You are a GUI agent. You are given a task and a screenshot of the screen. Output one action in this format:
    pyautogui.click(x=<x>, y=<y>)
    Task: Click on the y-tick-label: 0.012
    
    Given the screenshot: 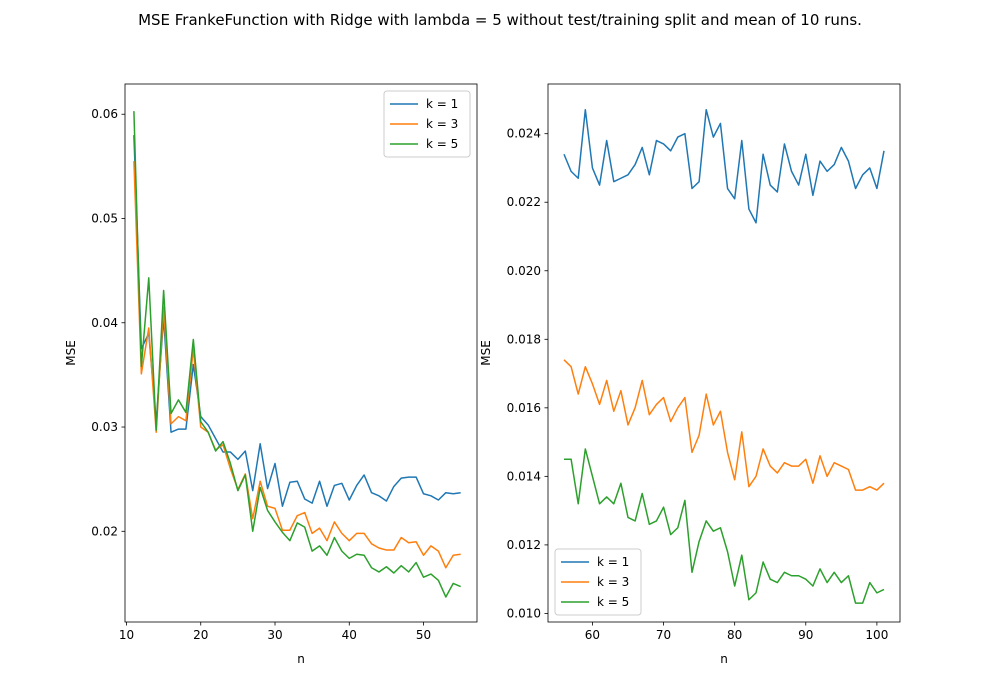 What is the action you would take?
    pyautogui.click(x=524, y=545)
    